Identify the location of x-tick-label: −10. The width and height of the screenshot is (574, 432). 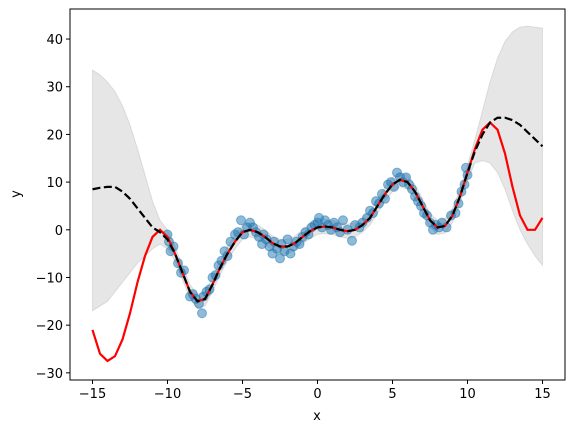
(167, 394).